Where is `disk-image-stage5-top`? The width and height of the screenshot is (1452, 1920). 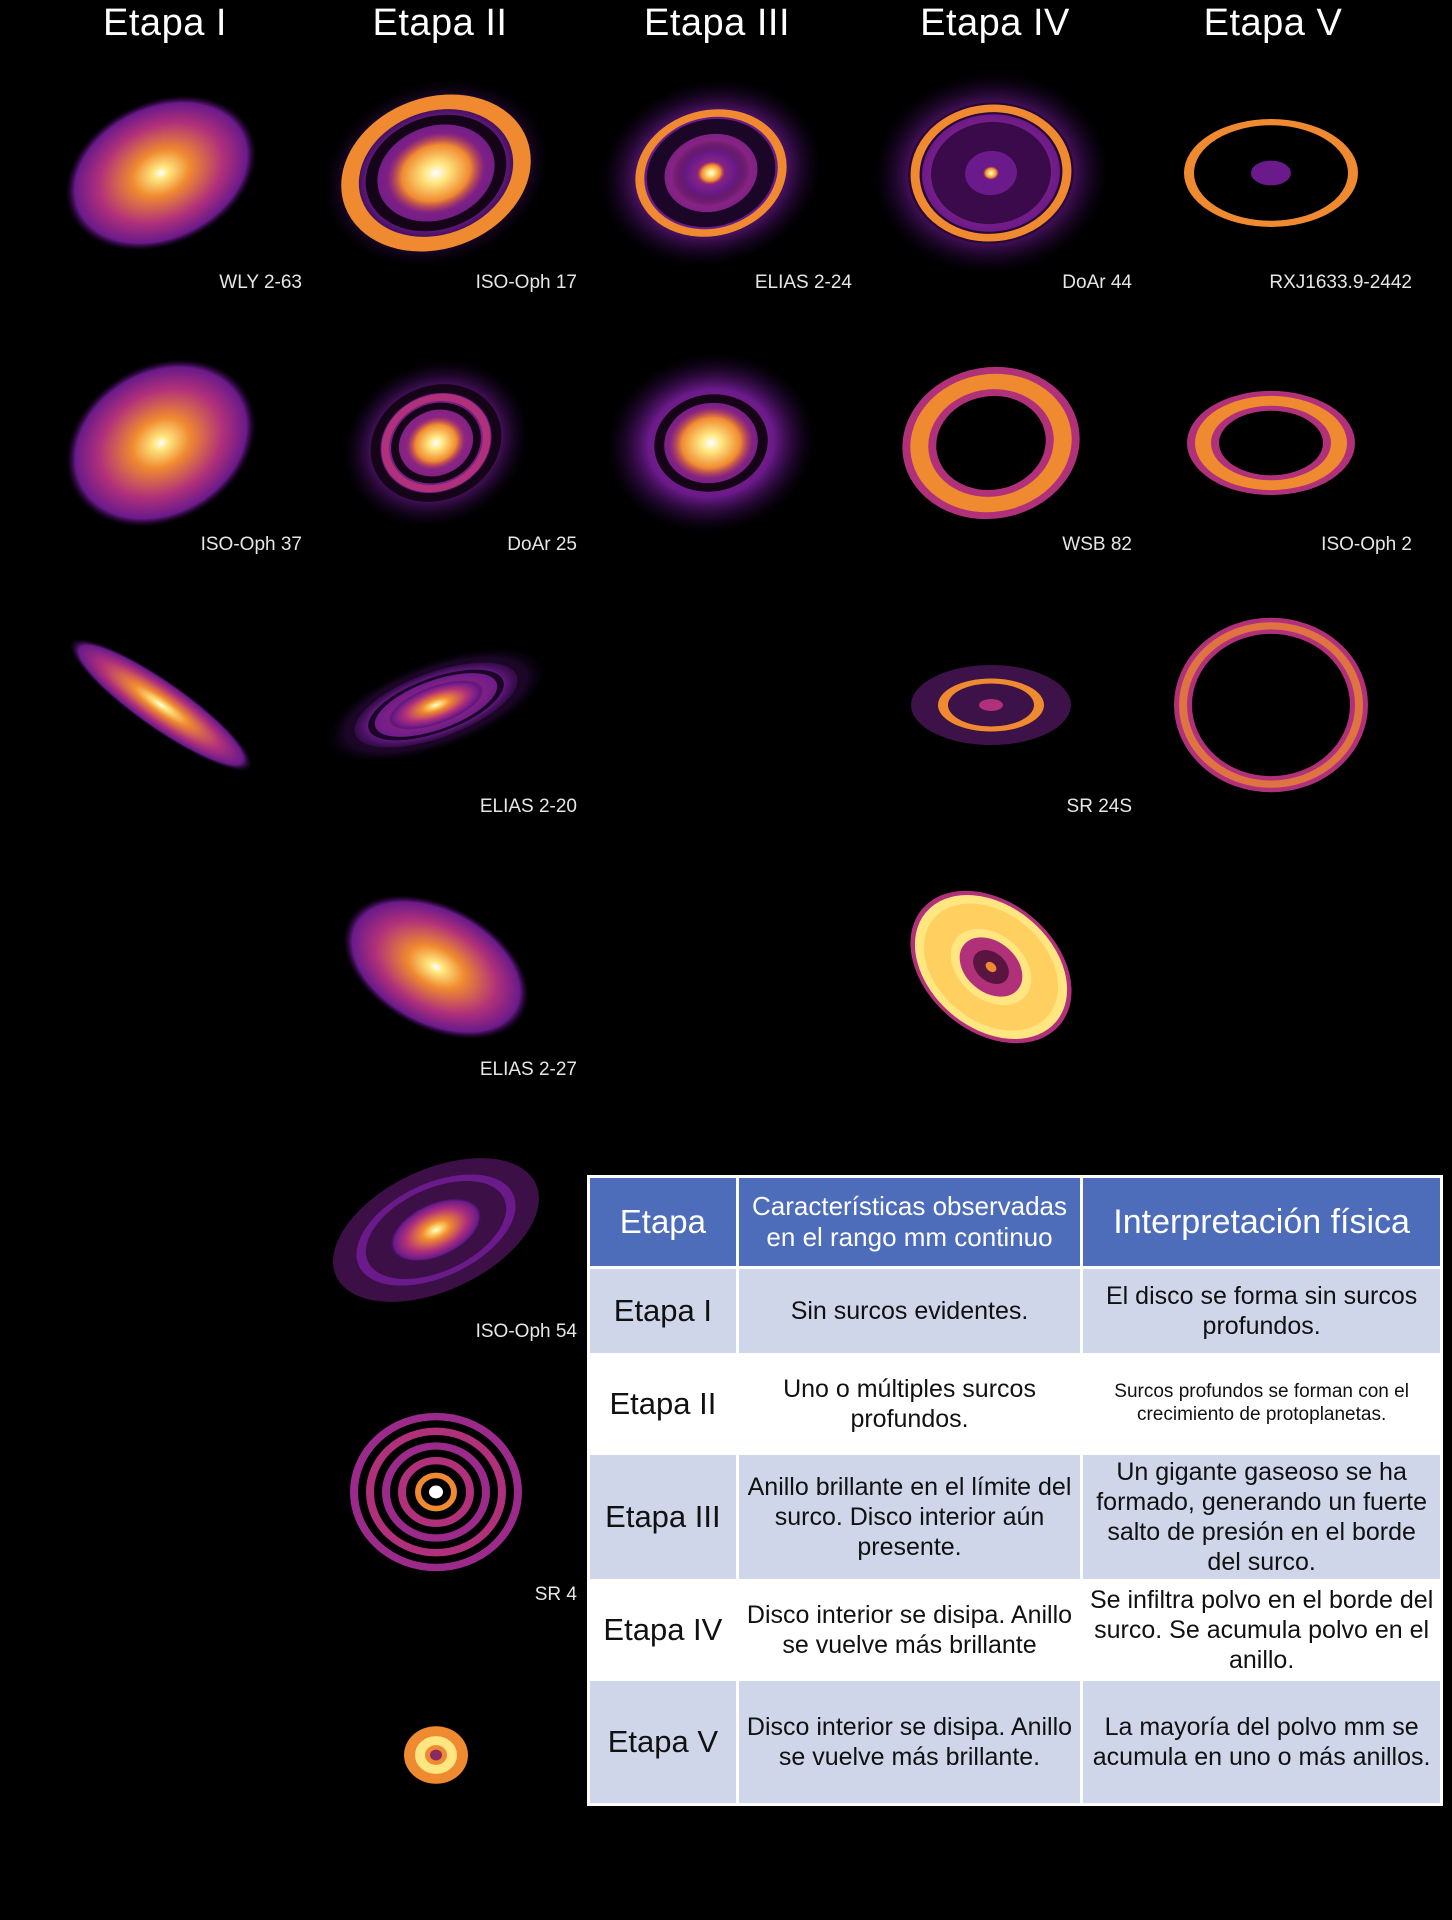 disk-image-stage5-top is located at coordinates (1271, 173).